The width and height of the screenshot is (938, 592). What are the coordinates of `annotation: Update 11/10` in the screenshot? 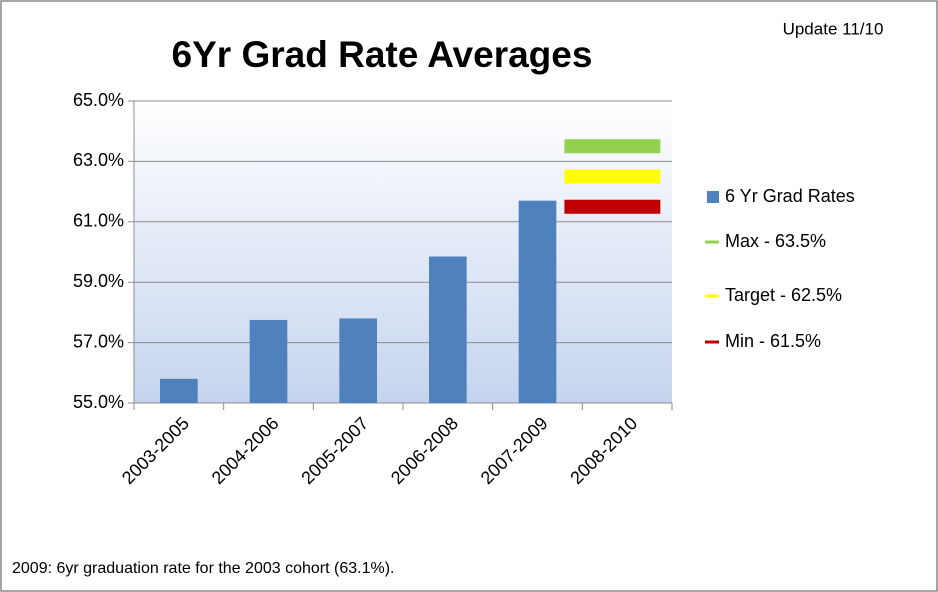 It's located at (833, 28).